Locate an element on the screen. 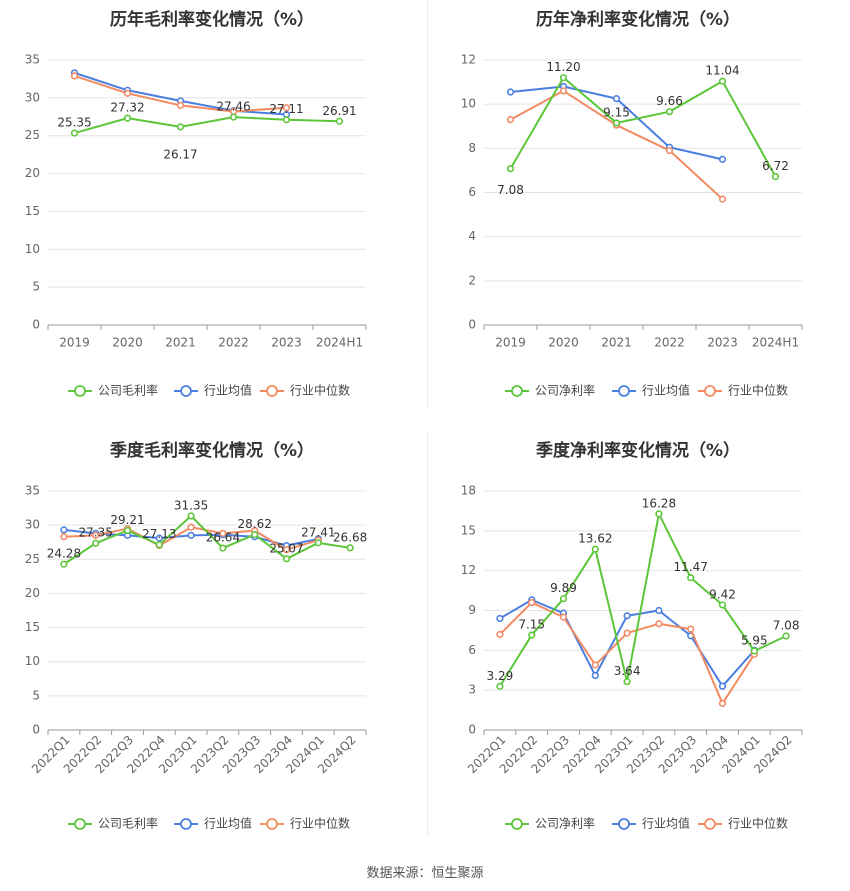 This screenshot has height=891, width=850. legend-label: 公司净利率 is located at coordinates (565, 390).